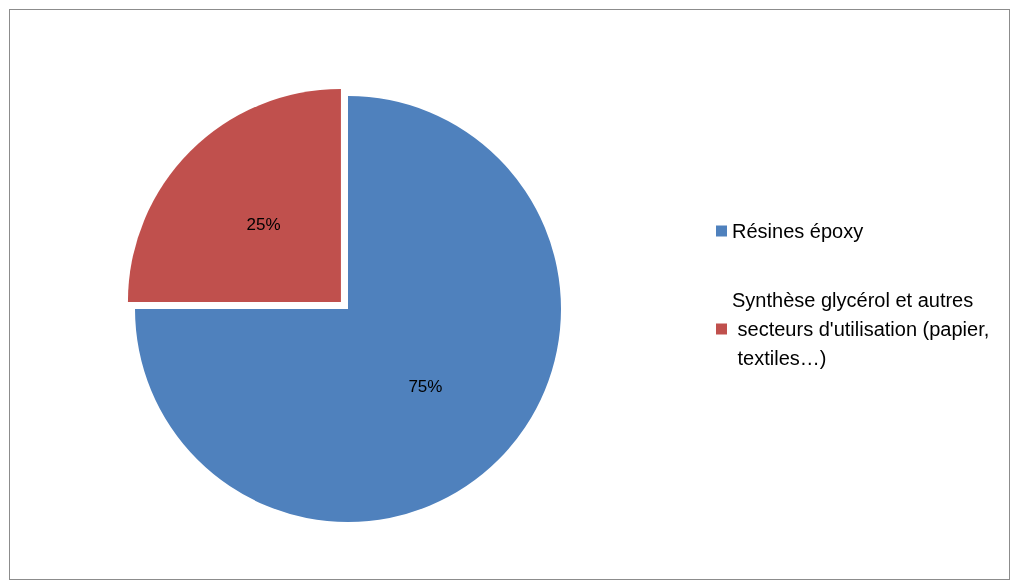 The image size is (1012, 582). What do you see at coordinates (263, 224) in the screenshot?
I see `data-label: 25%` at bounding box center [263, 224].